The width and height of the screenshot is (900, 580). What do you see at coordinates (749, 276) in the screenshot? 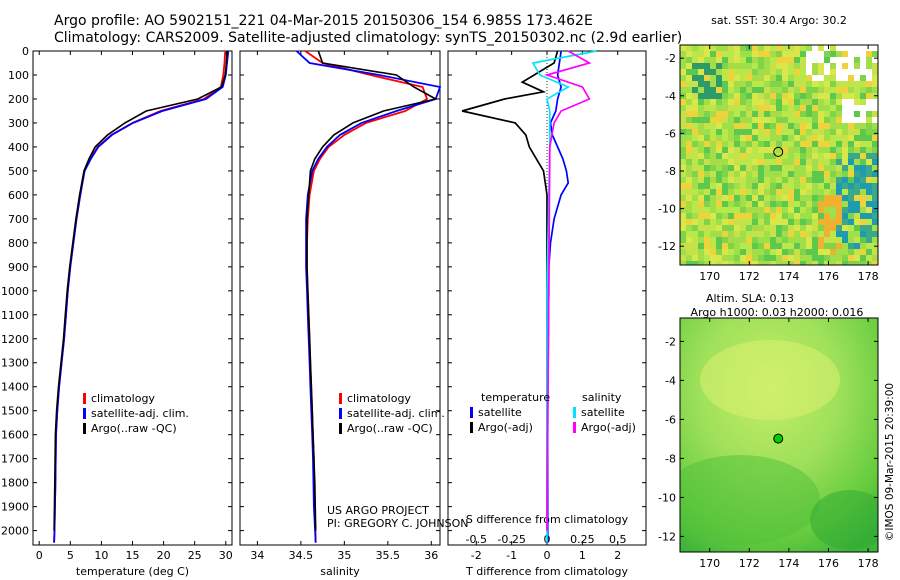
I see `map-lon-label: 172` at bounding box center [749, 276].